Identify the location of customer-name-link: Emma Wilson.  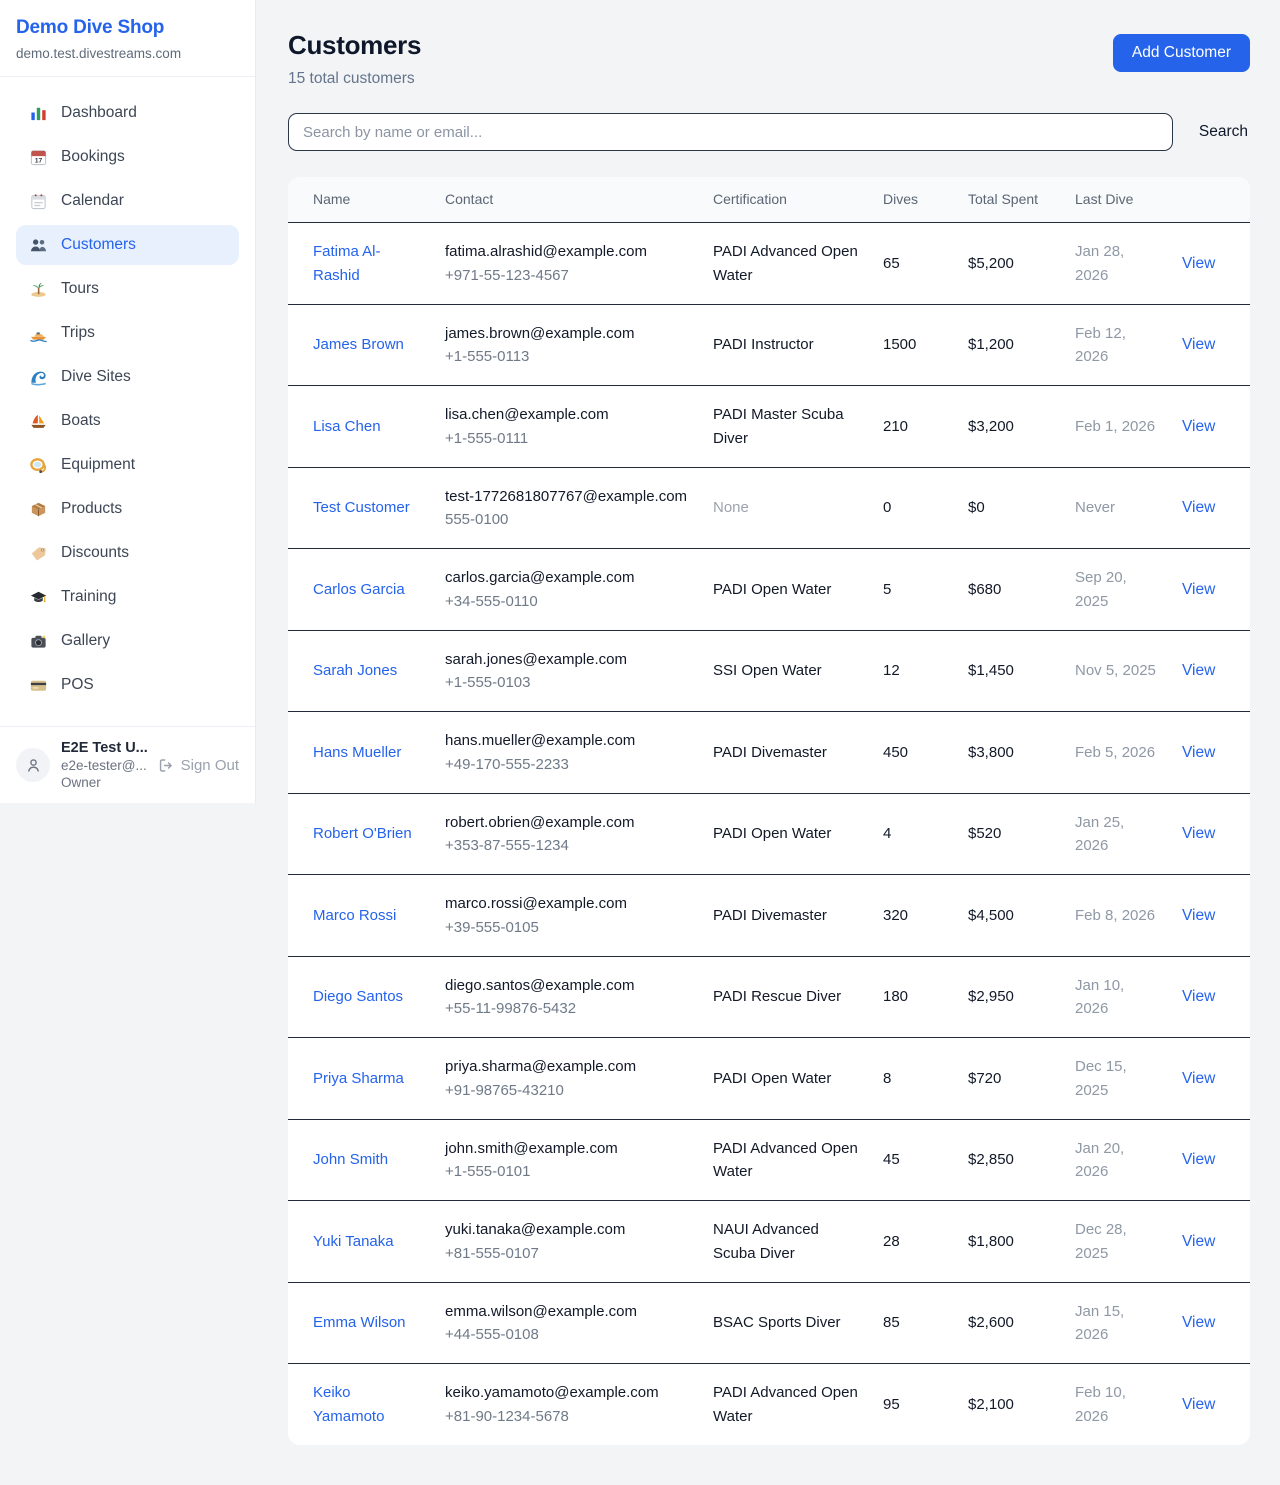
(359, 1323).